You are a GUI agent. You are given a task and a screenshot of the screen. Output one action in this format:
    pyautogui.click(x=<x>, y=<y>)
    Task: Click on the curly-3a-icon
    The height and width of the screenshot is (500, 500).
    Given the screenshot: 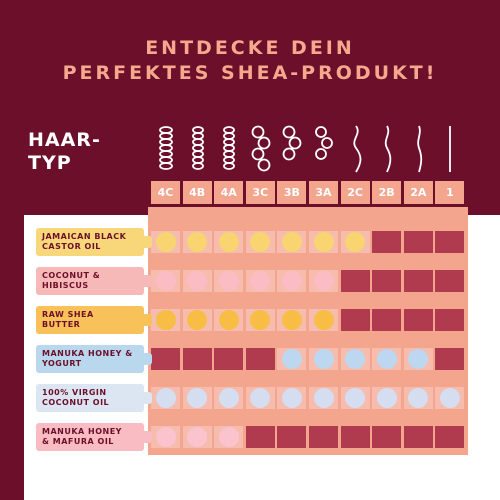 What is the action you would take?
    pyautogui.click(x=324, y=149)
    